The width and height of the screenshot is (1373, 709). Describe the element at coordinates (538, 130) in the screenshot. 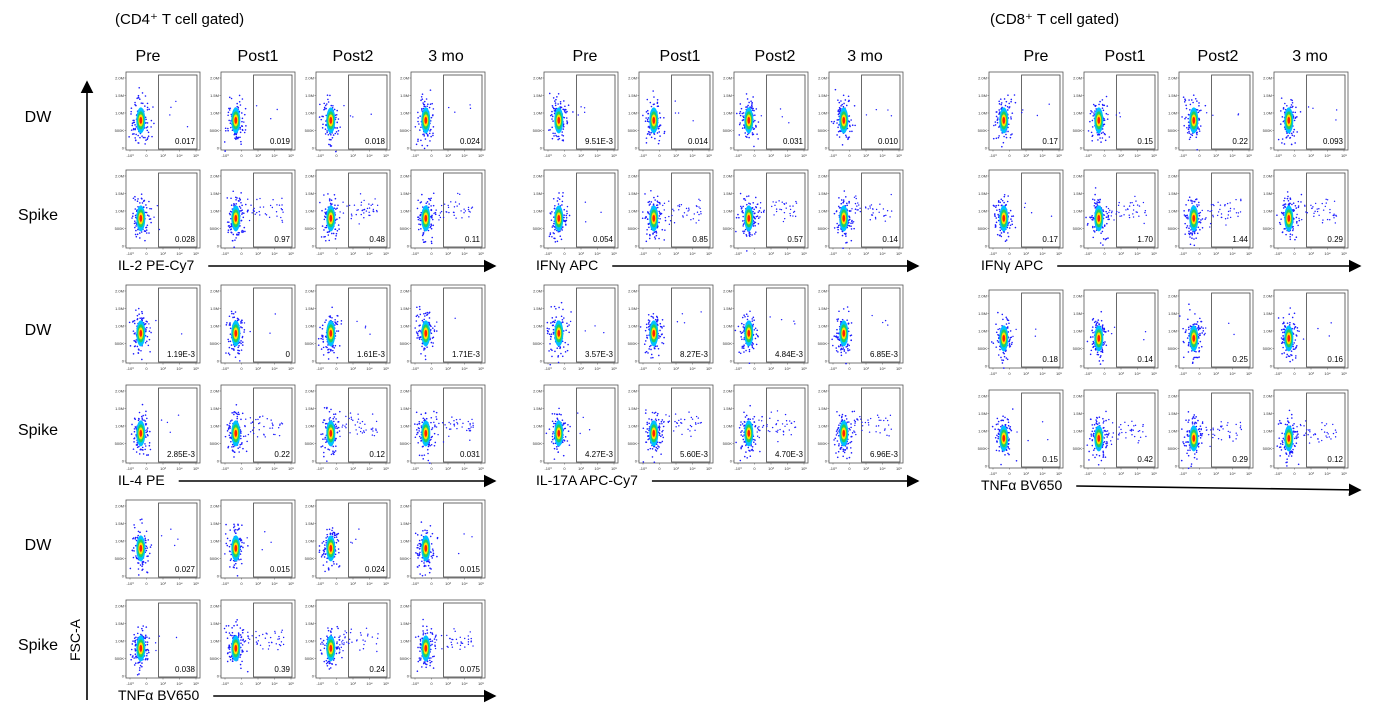

I see `y-tick-label: 500K` at that location.